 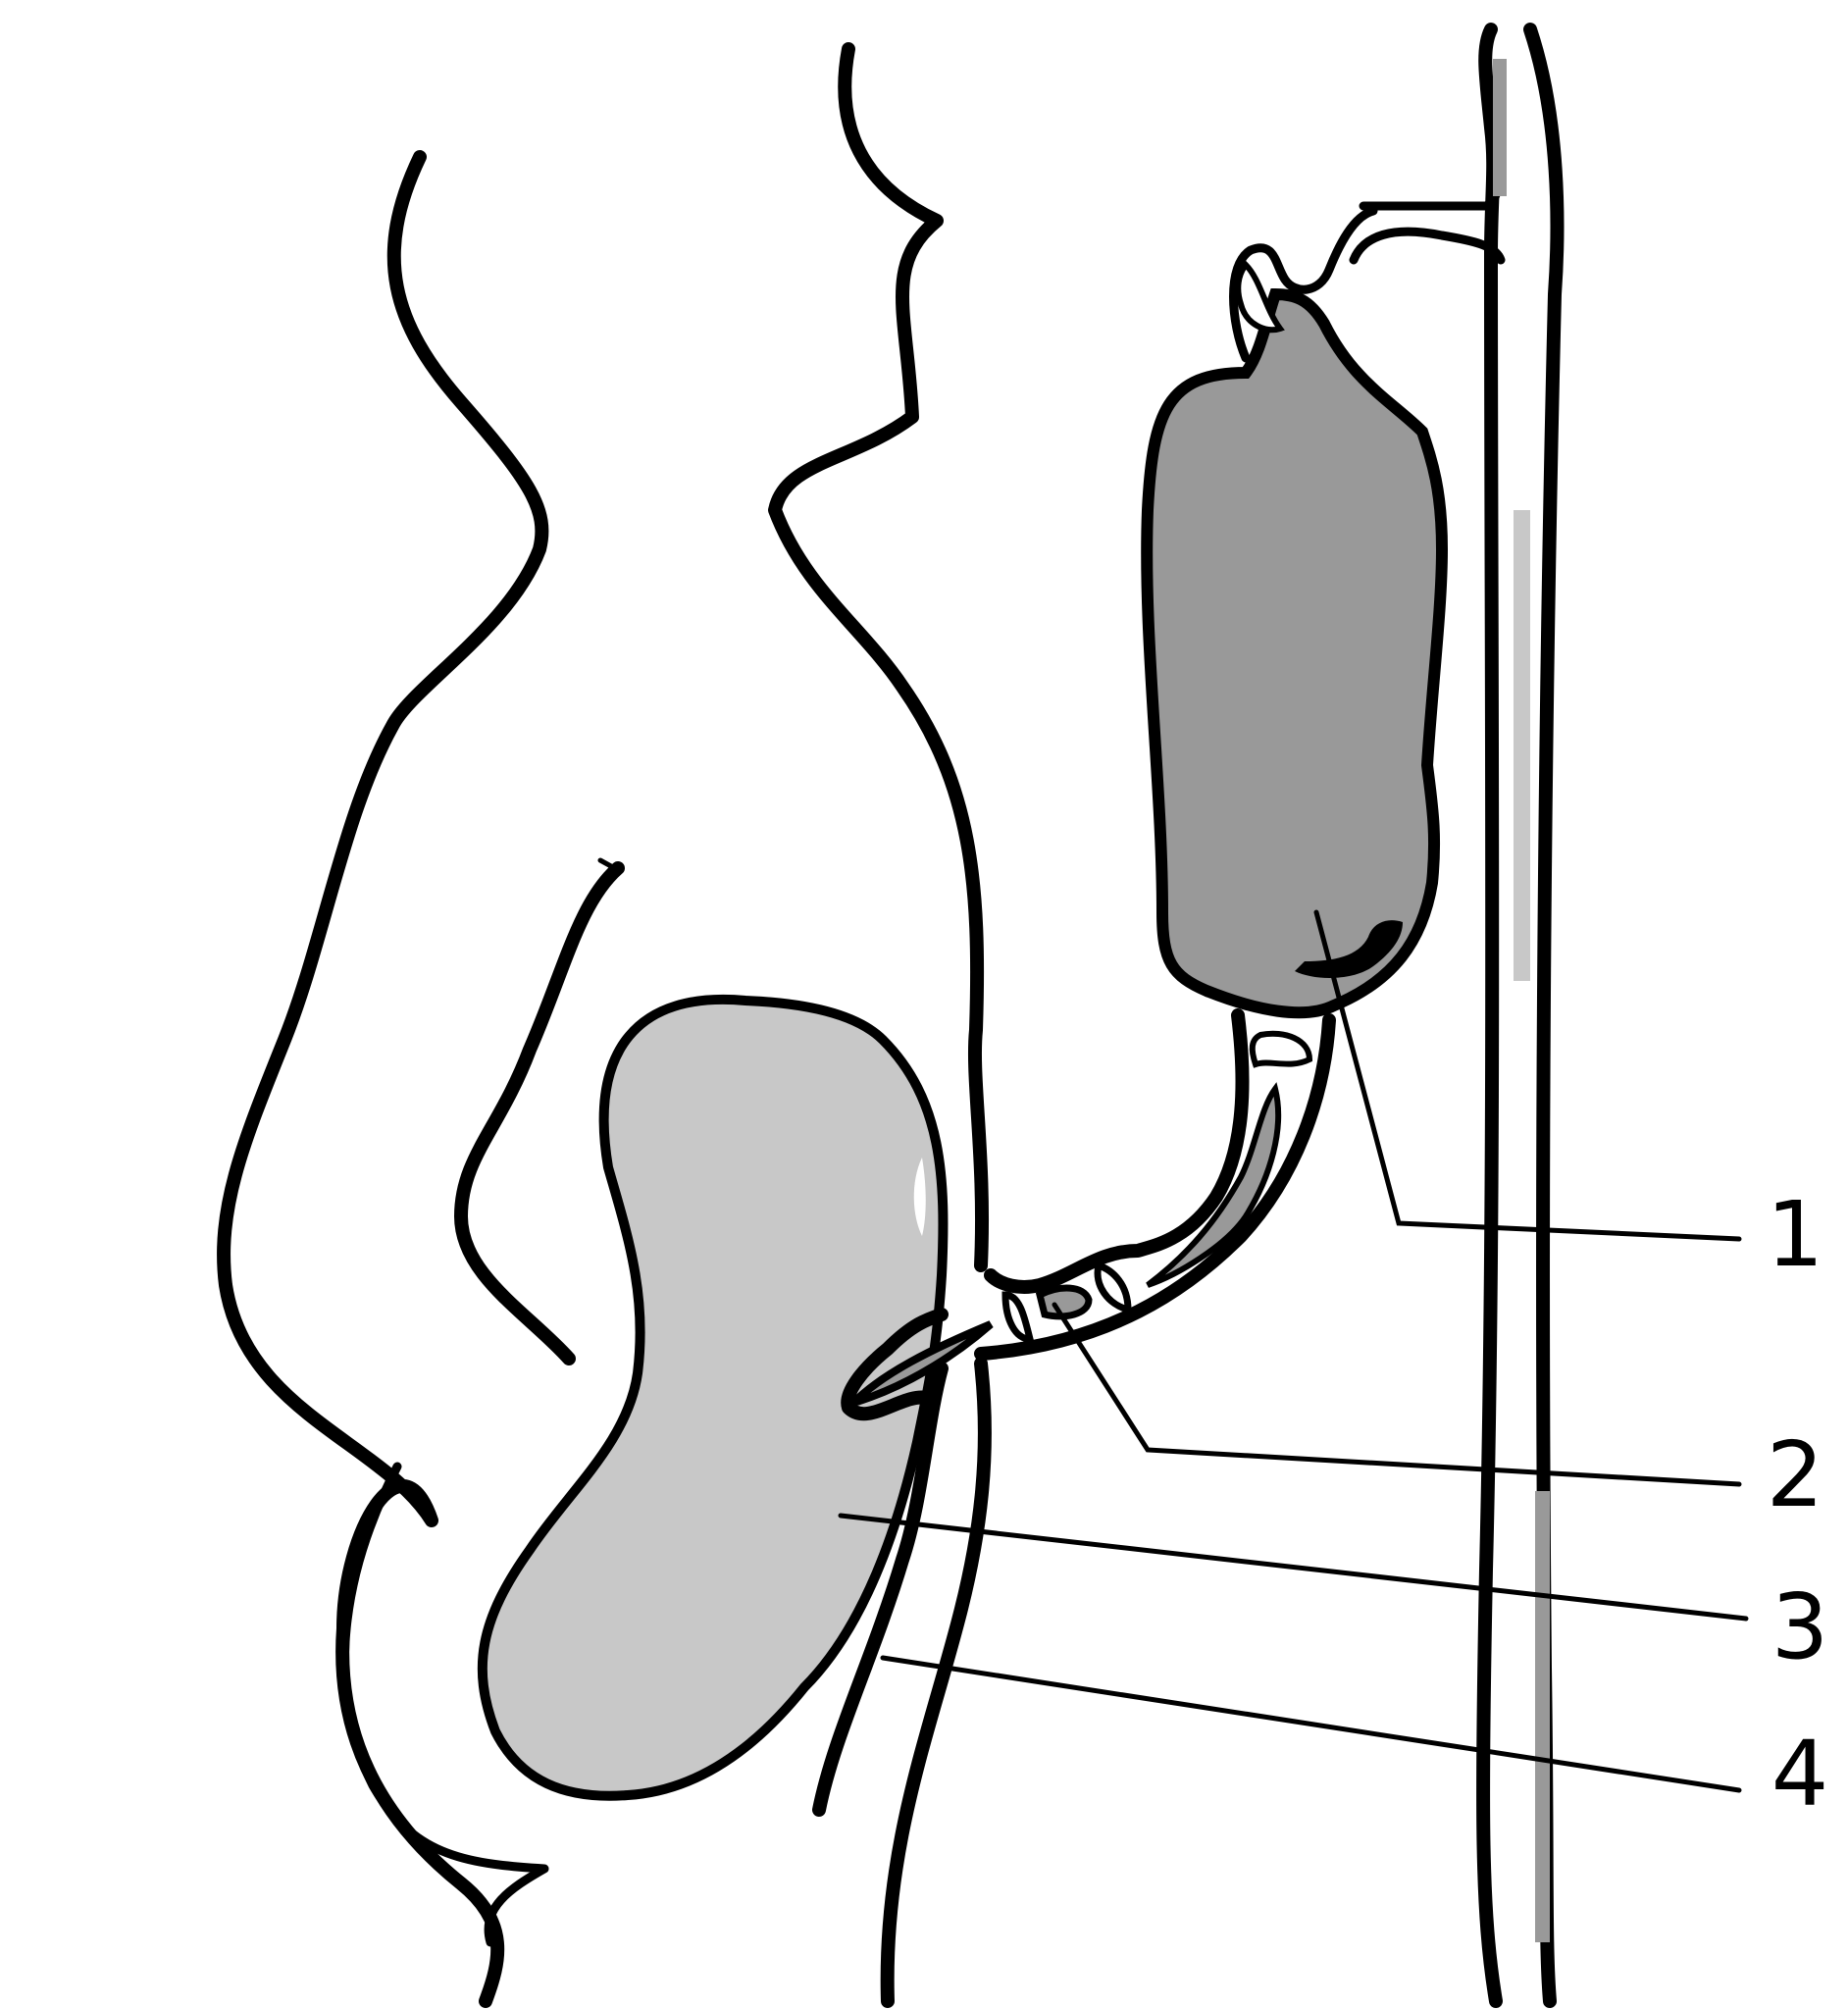 I want to click on duct-inner-channel, so click(x=1214, y=1185).